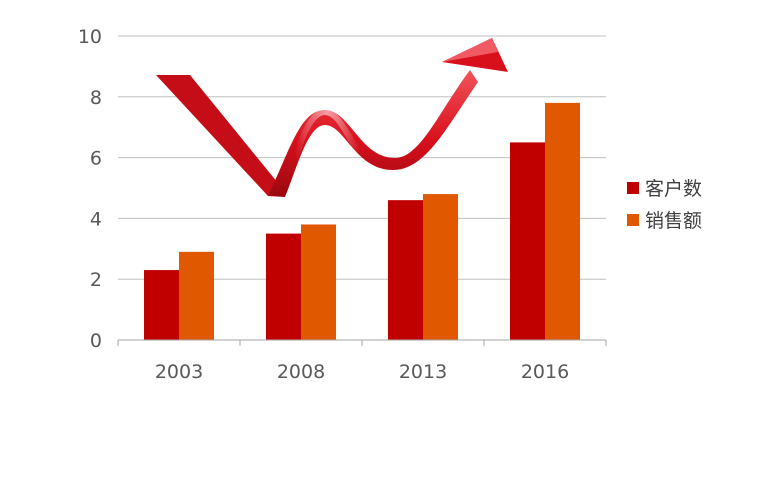  What do you see at coordinates (96, 98) in the screenshot?
I see `y-tick-label: 8` at bounding box center [96, 98].